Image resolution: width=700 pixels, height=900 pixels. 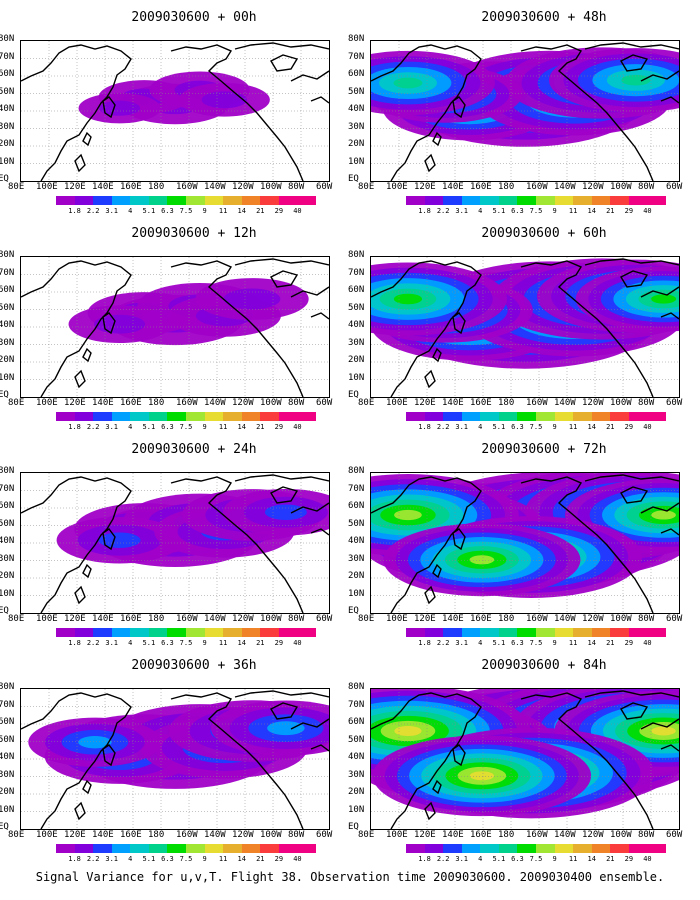 I want to click on latitude-tick-label: 60N, so click(x=356, y=290).